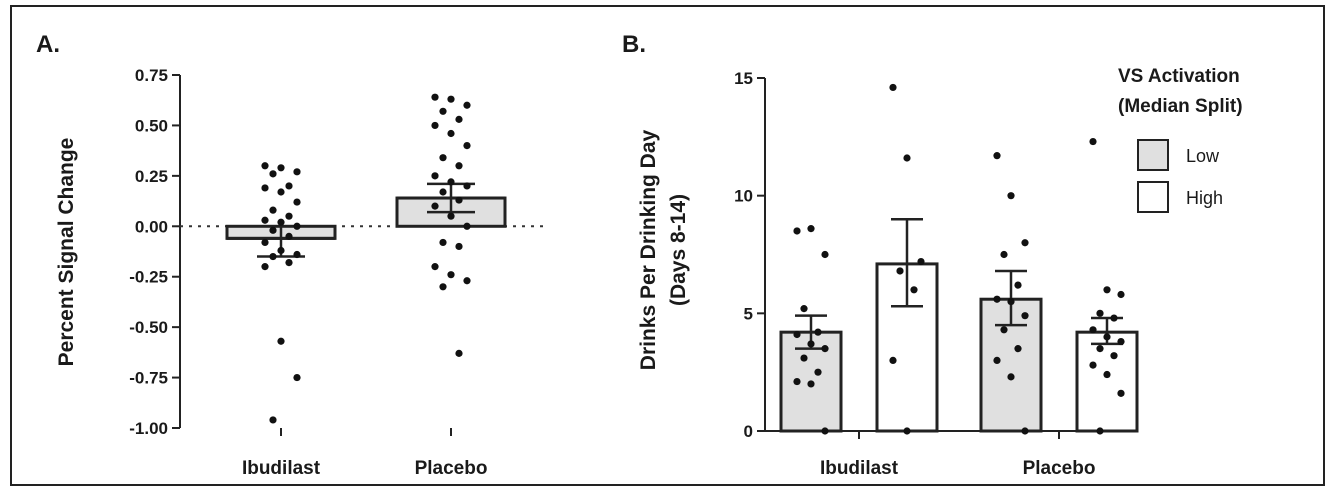  I want to click on y-tick-label: 10, so click(743, 196).